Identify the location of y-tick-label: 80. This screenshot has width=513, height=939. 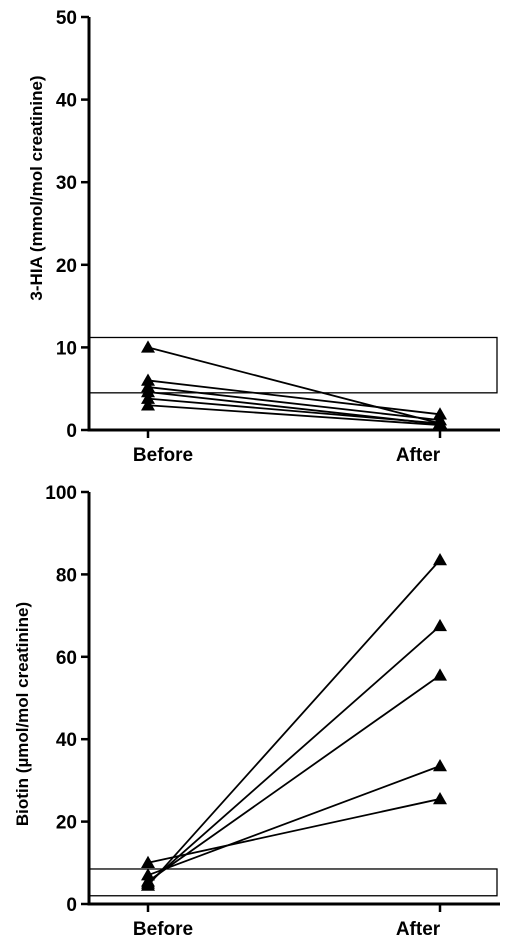
(66, 575).